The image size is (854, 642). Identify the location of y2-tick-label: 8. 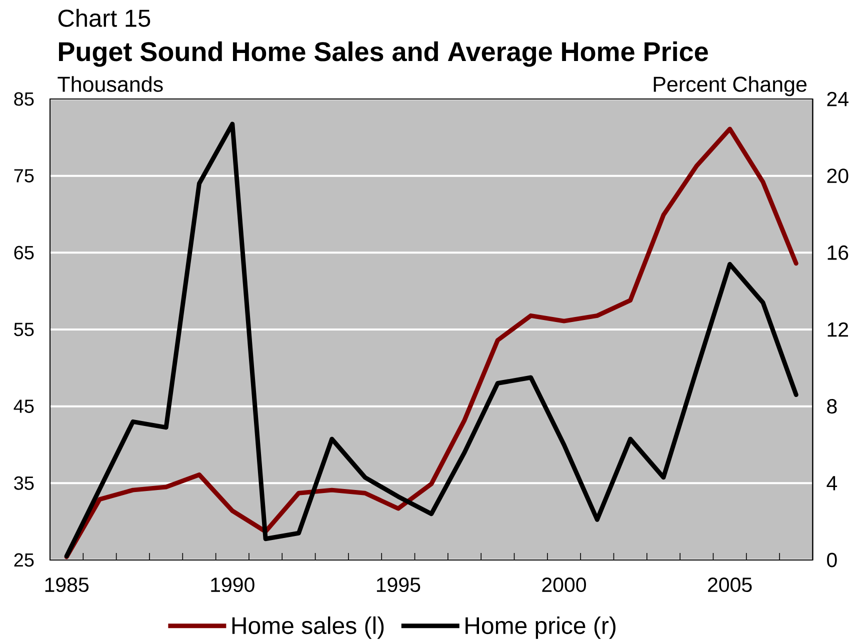
(832, 406).